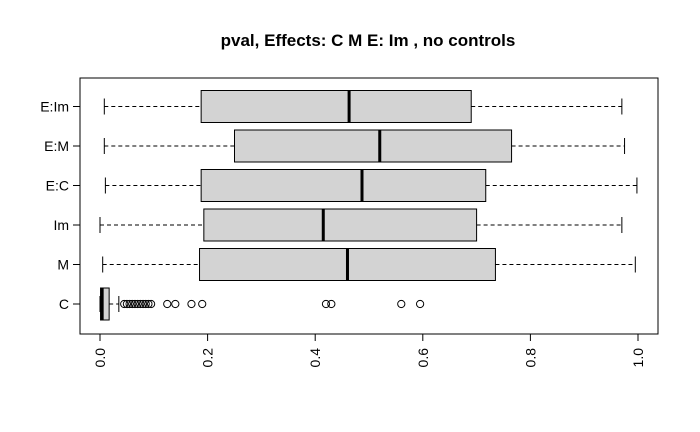  What do you see at coordinates (423, 358) in the screenshot?
I see `x-tick-label: 0.6` at bounding box center [423, 358].